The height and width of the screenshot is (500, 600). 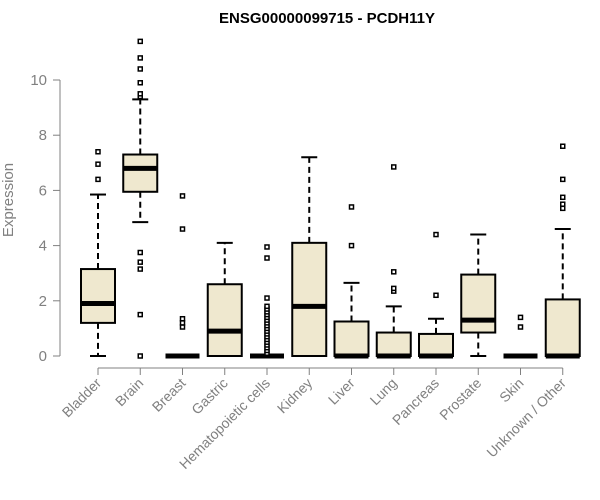 What do you see at coordinates (341, 391) in the screenshot?
I see `x-tick-label: Liver` at bounding box center [341, 391].